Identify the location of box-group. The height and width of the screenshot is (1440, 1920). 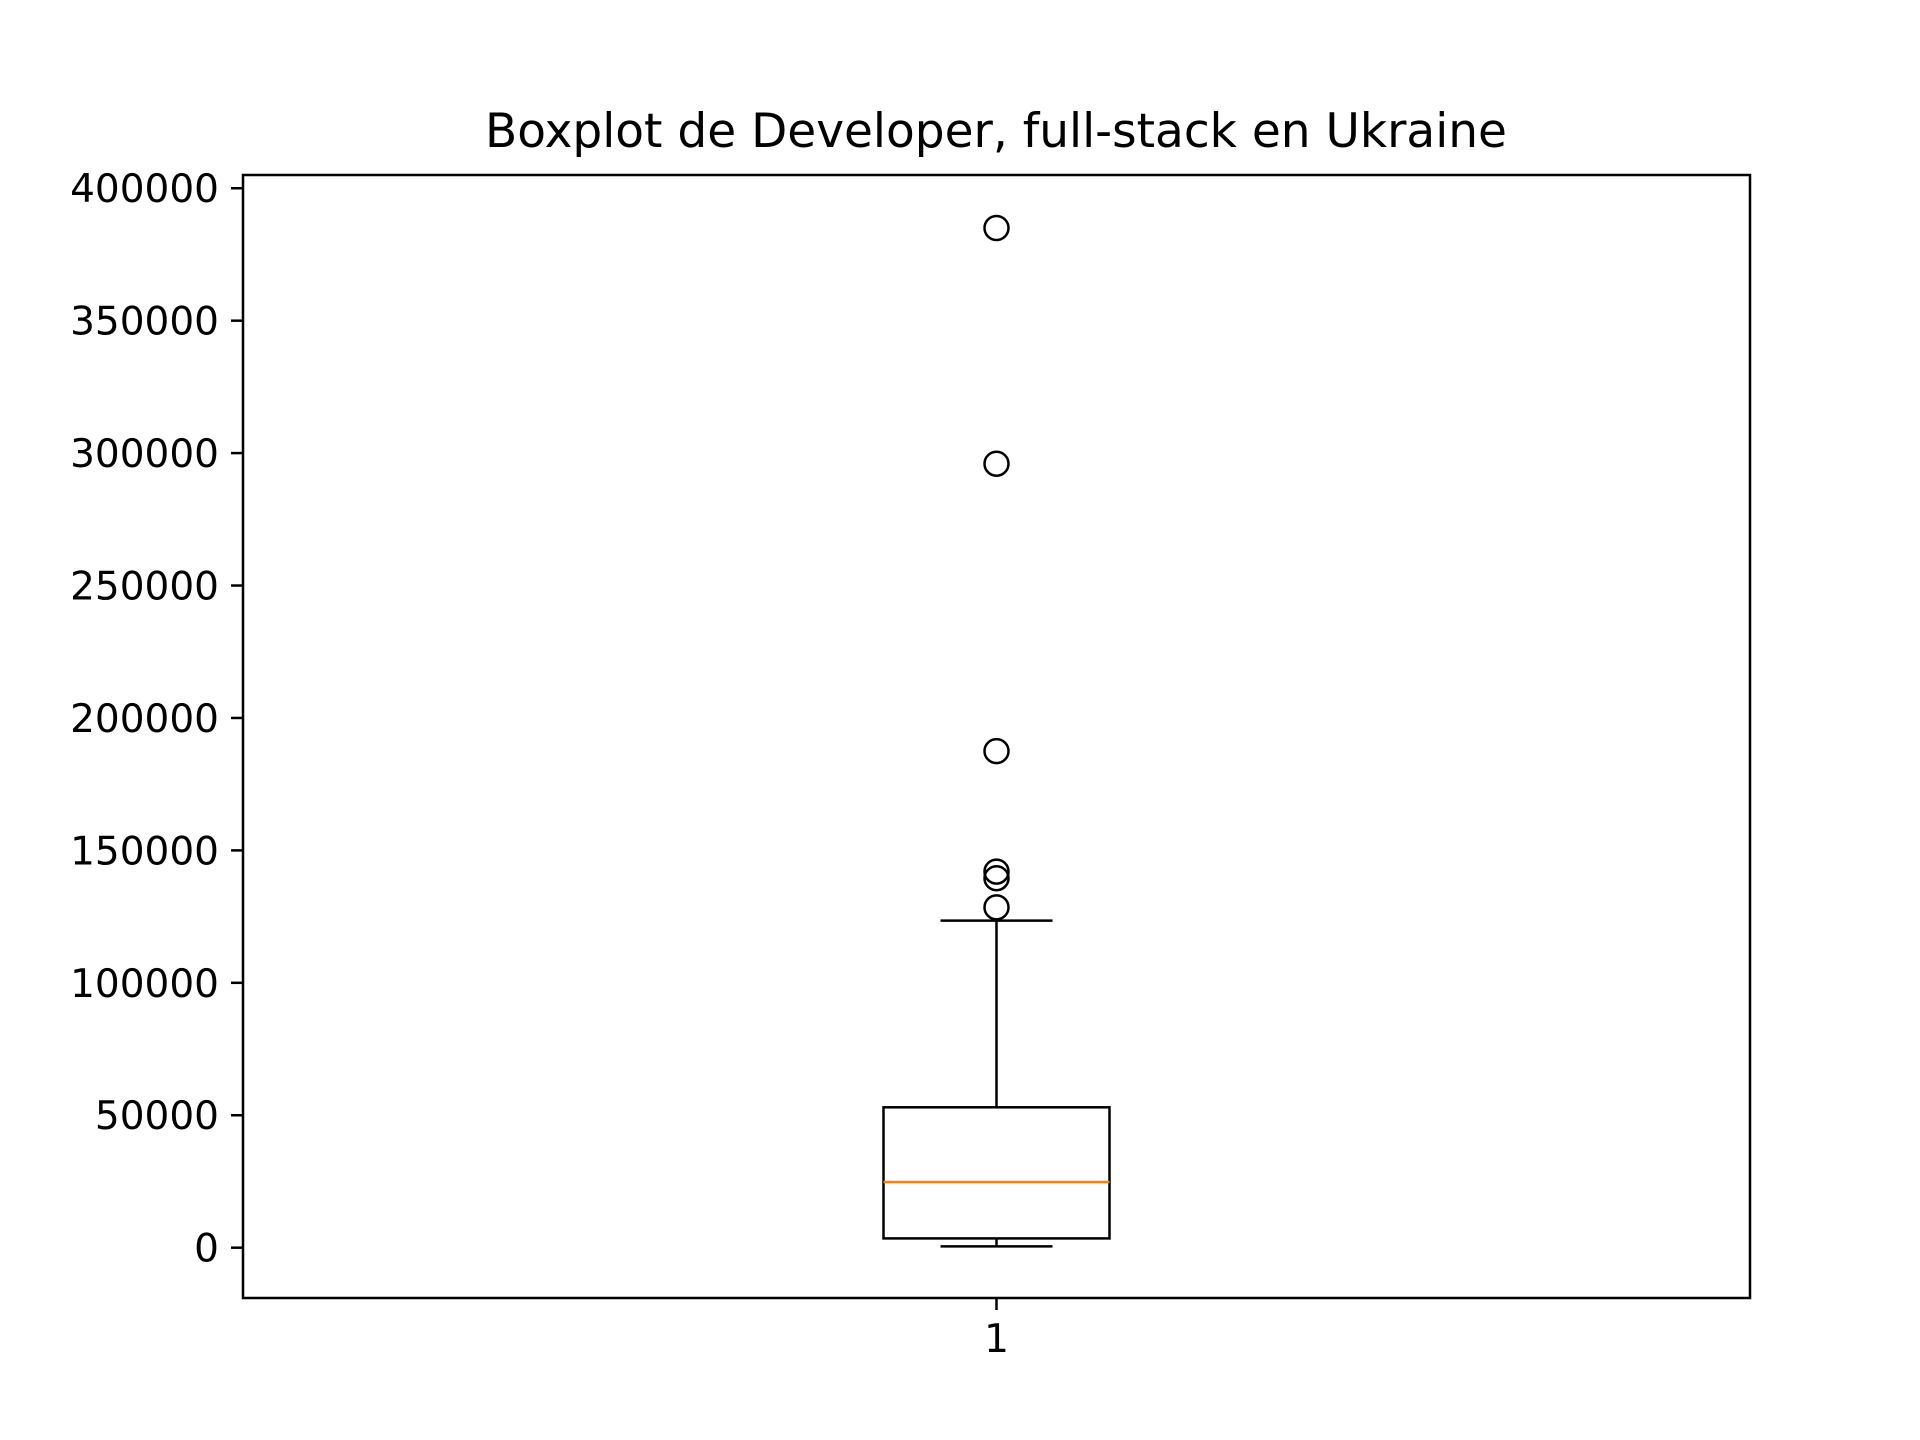
(996, 731).